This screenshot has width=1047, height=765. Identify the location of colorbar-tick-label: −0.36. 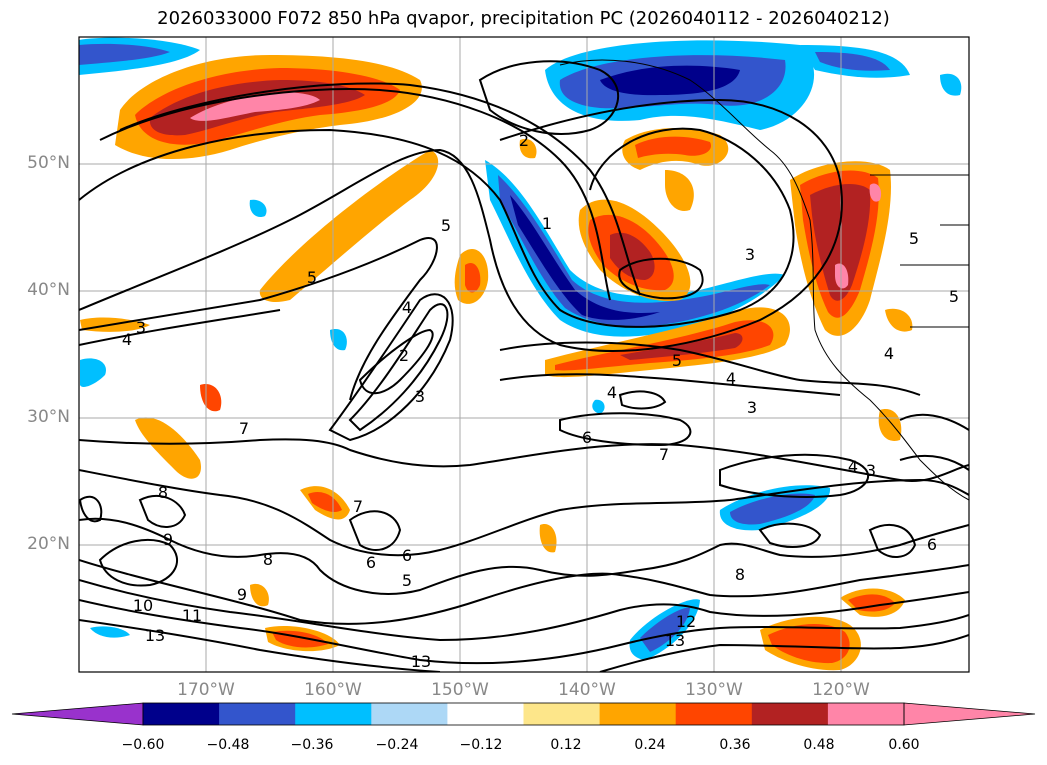
(312, 745).